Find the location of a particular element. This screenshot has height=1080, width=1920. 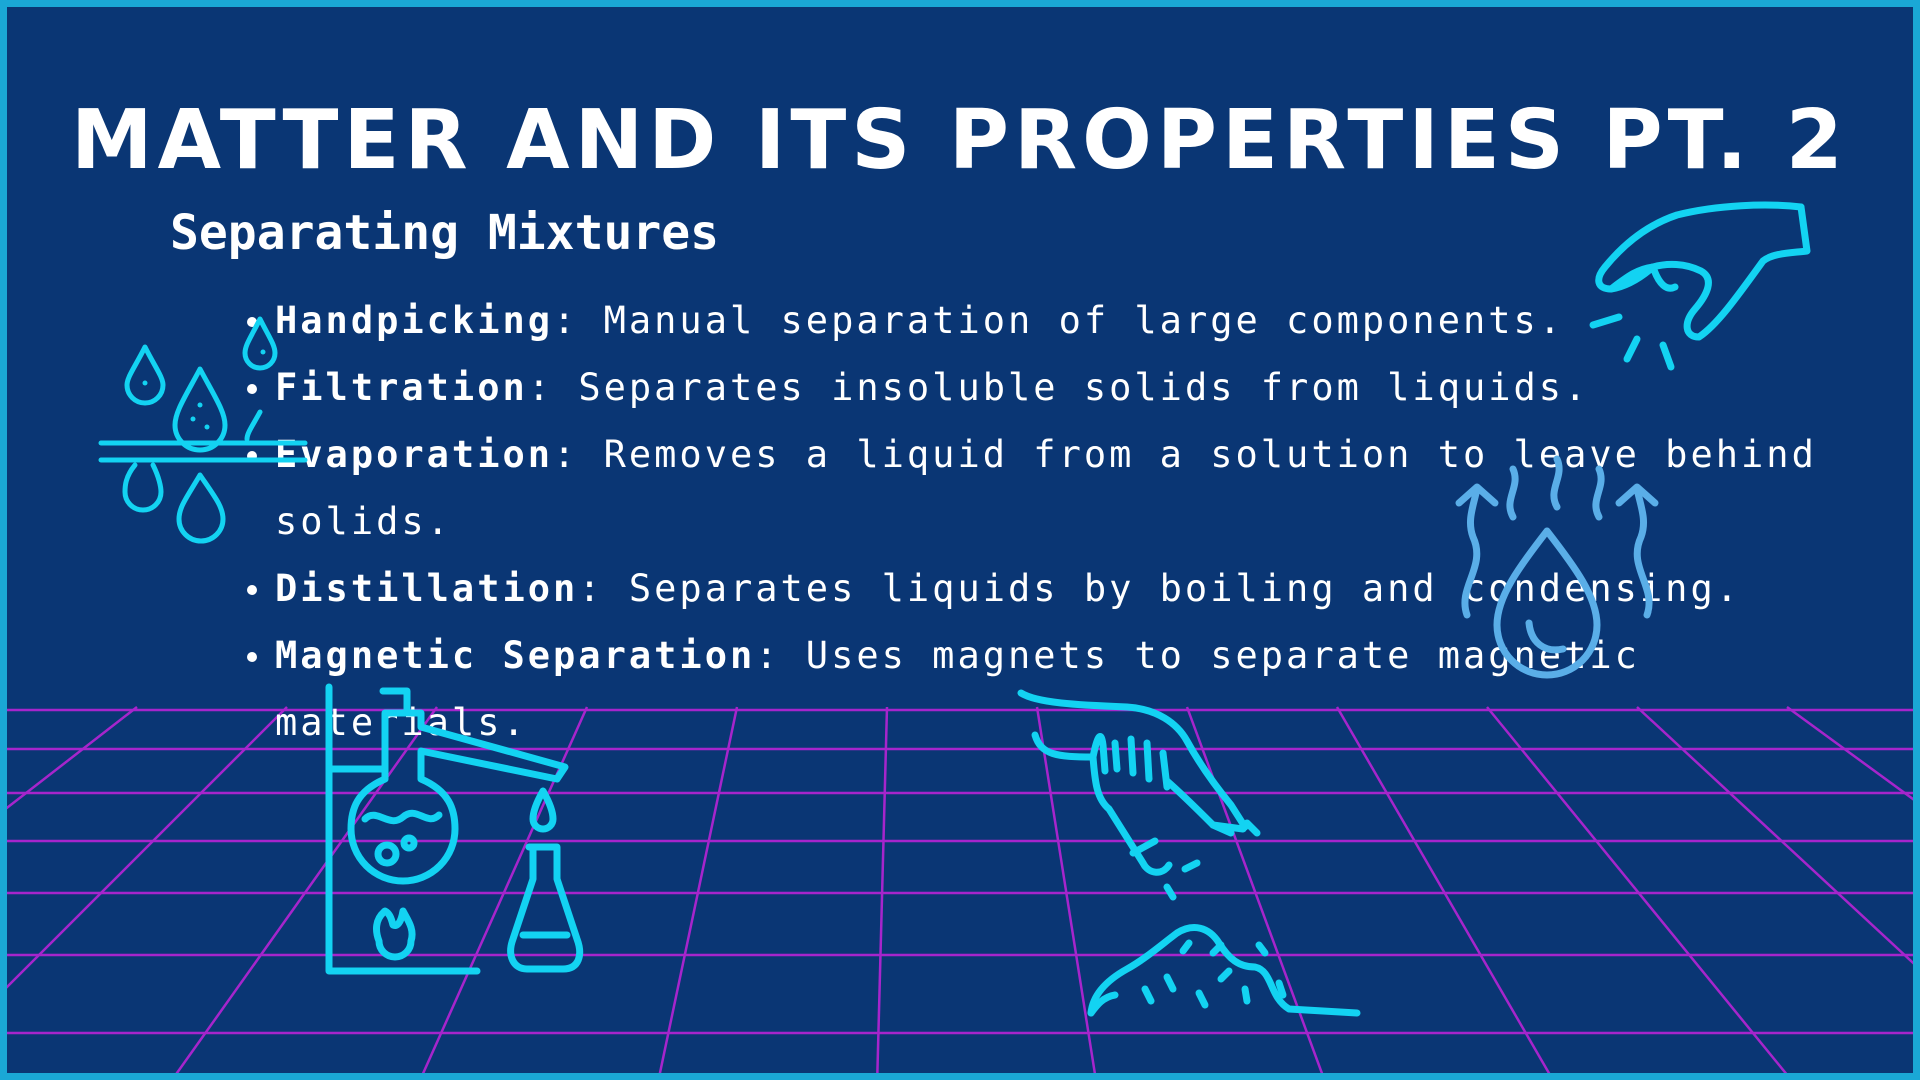

filtration-drops-icon is located at coordinates (205, 432).